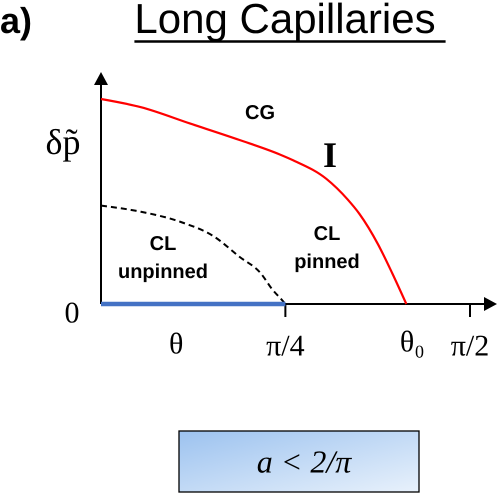  What do you see at coordinates (72, 313) in the screenshot?
I see `annotation: 0` at bounding box center [72, 313].